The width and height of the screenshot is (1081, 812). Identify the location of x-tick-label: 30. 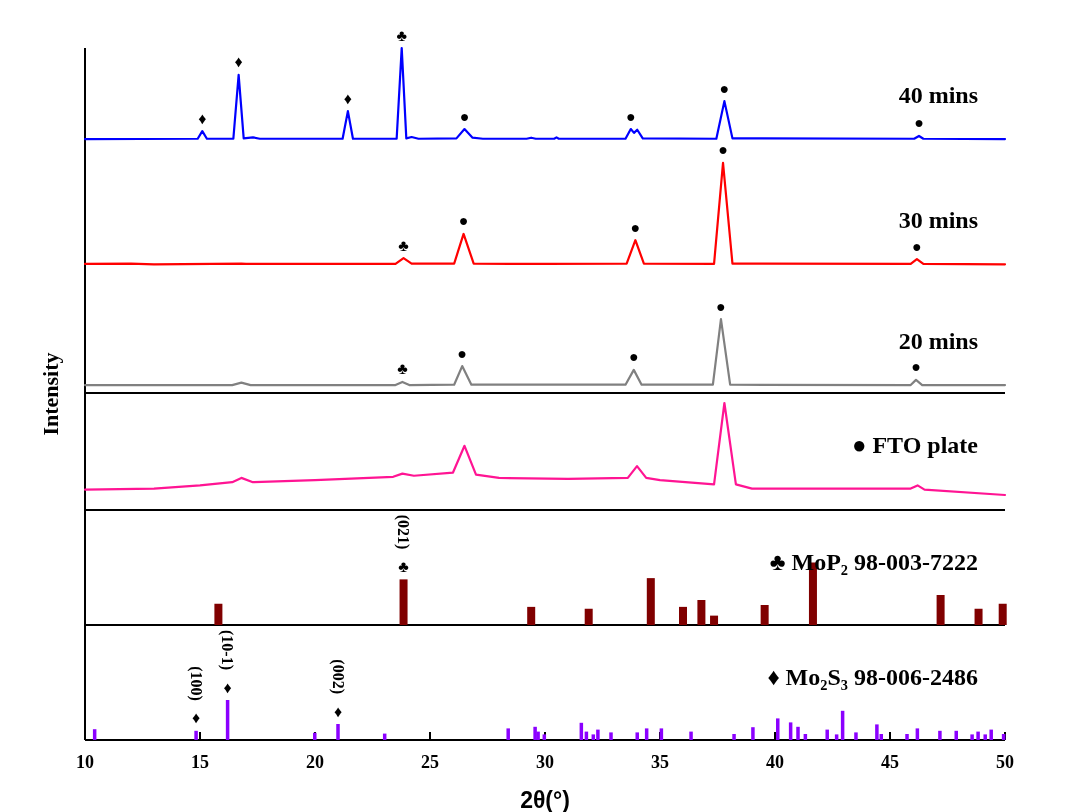
(545, 762).